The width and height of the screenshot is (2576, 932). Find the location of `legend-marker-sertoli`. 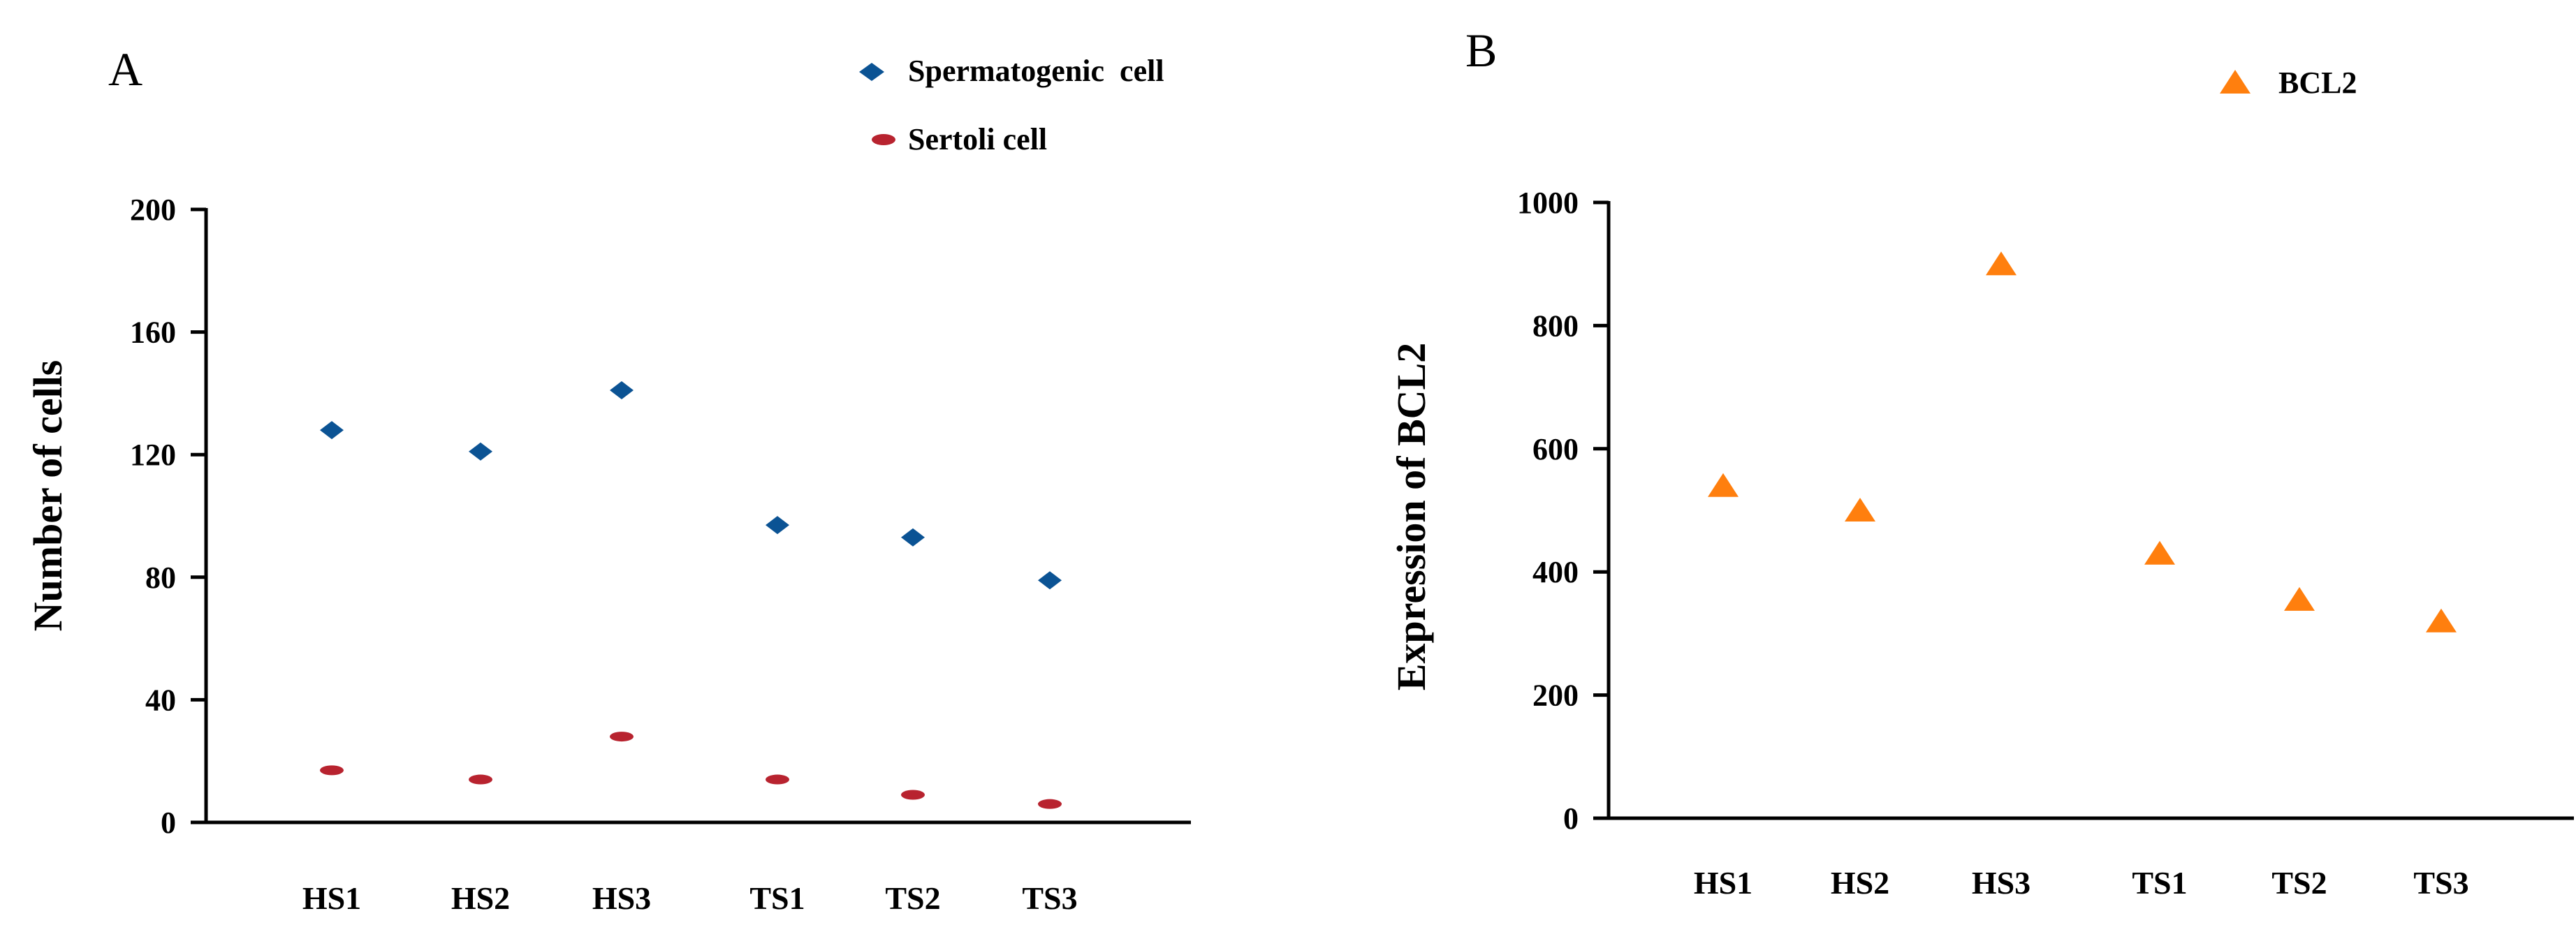

legend-marker-sertoli is located at coordinates (883, 139).